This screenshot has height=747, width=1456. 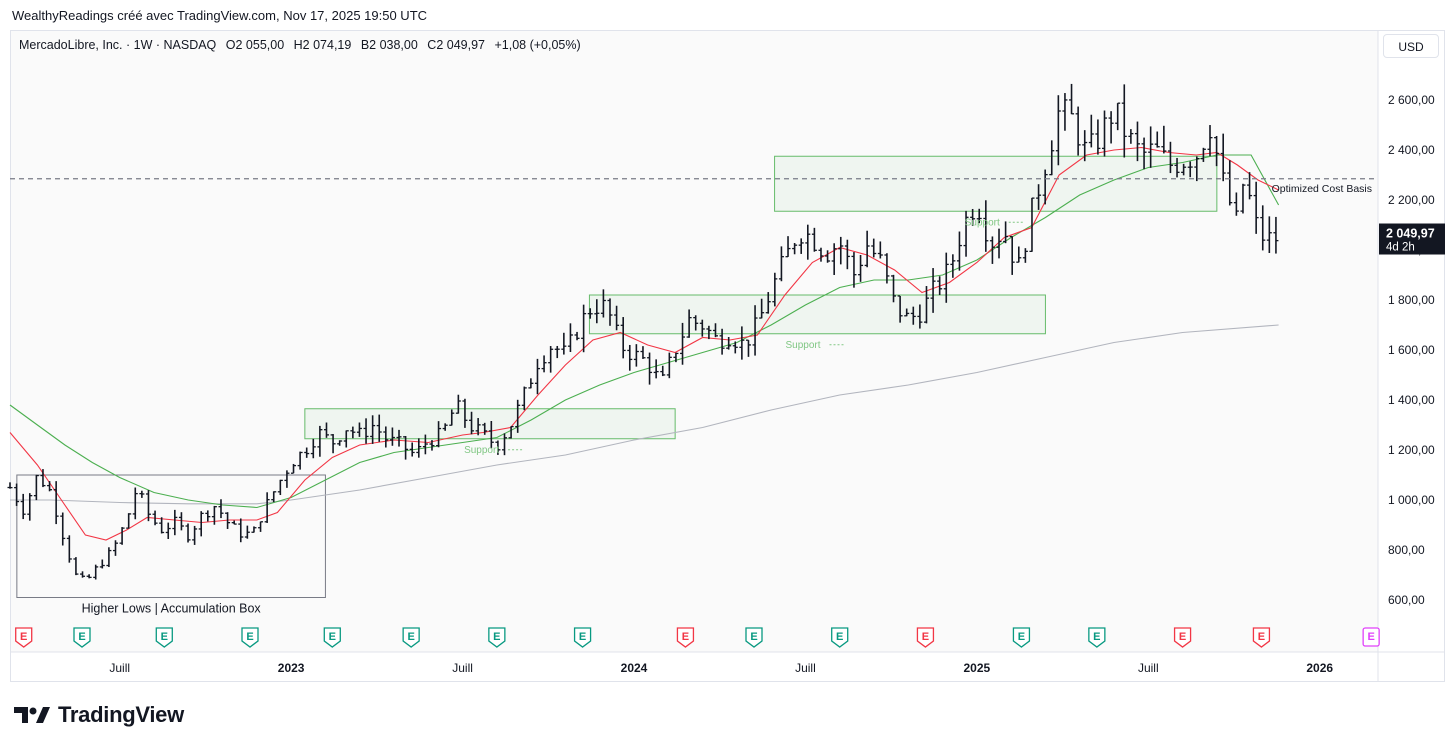 I want to click on time-tick-label: Juill, so click(x=462, y=668).